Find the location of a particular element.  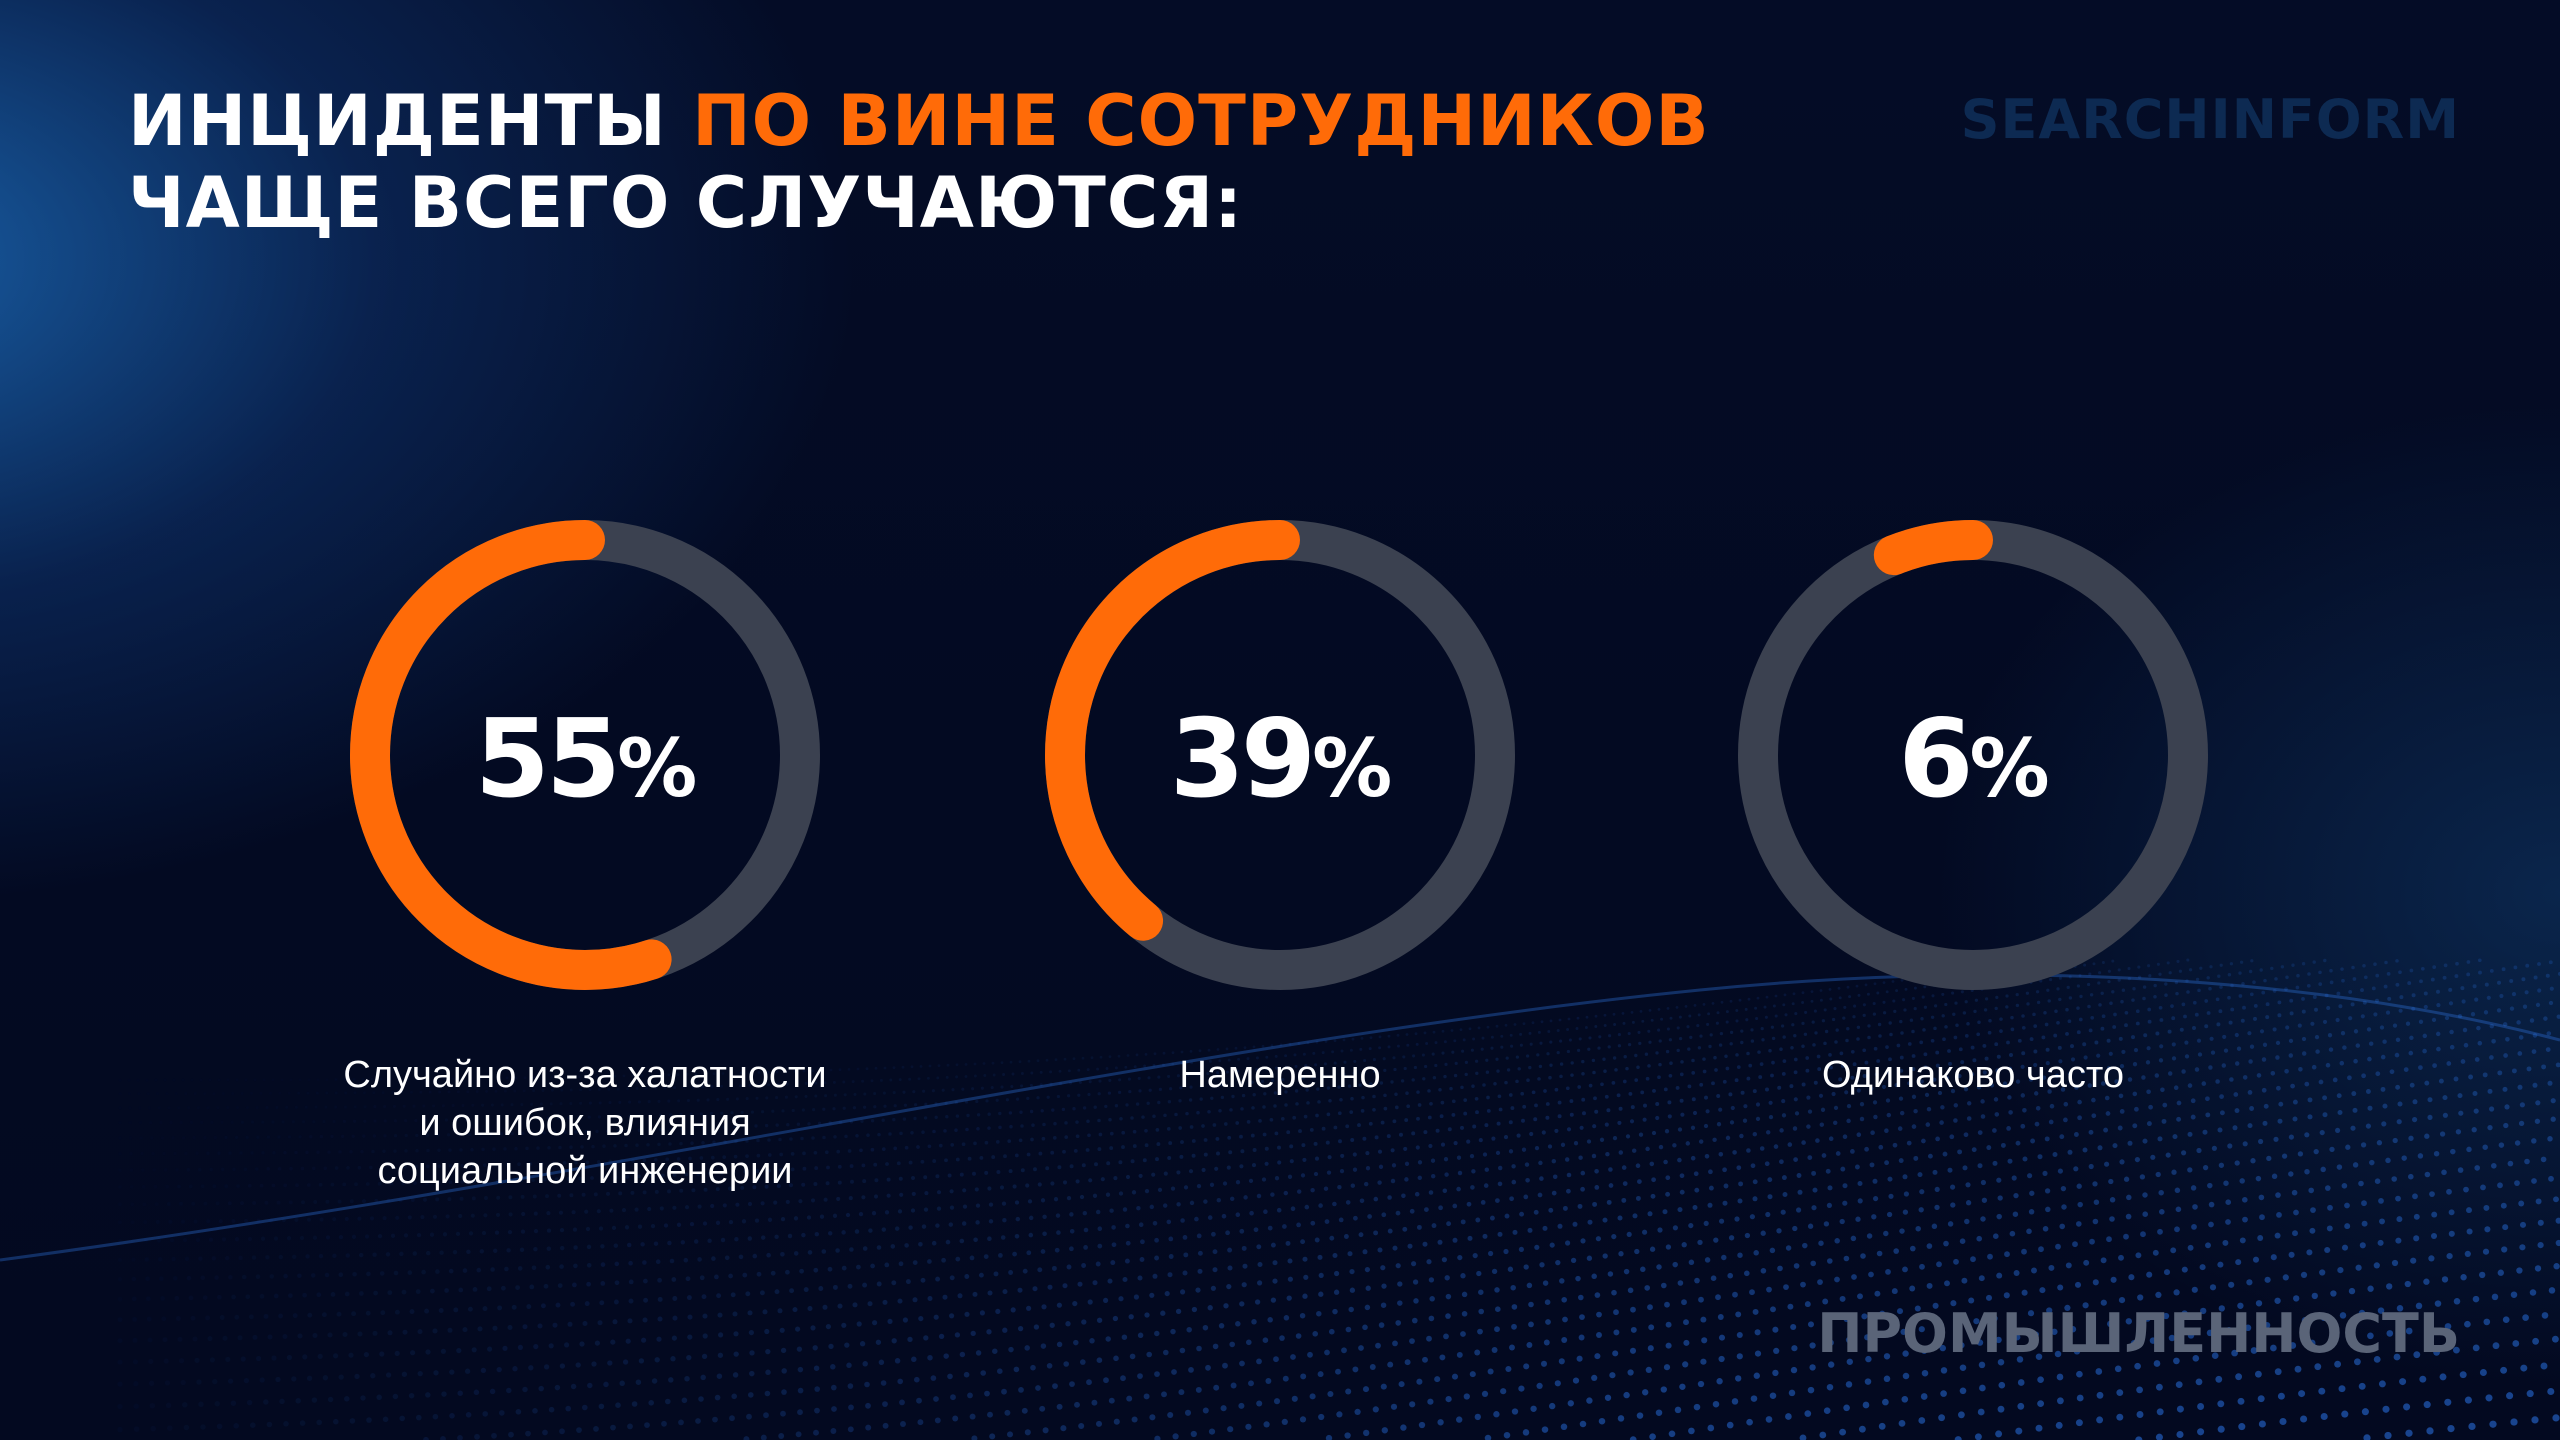

title-accent: ПО ВИНЕ СОТРУДНИКОВ is located at coordinates (1201, 121).